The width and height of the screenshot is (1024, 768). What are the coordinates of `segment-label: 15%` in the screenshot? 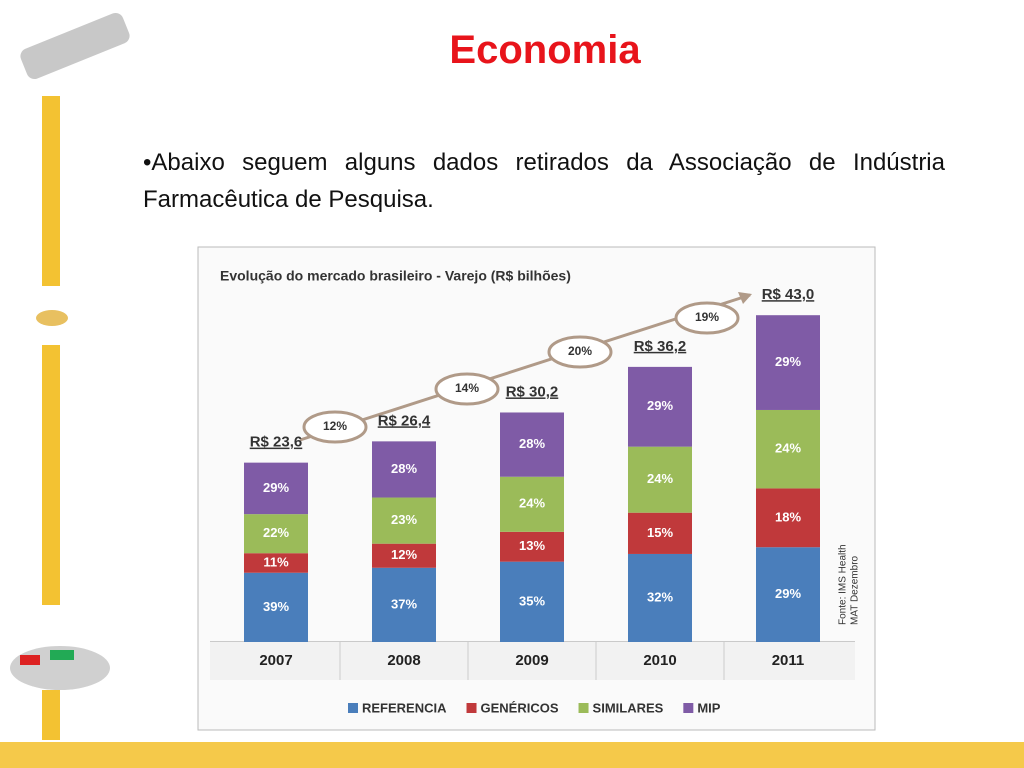 It's located at (660, 532).